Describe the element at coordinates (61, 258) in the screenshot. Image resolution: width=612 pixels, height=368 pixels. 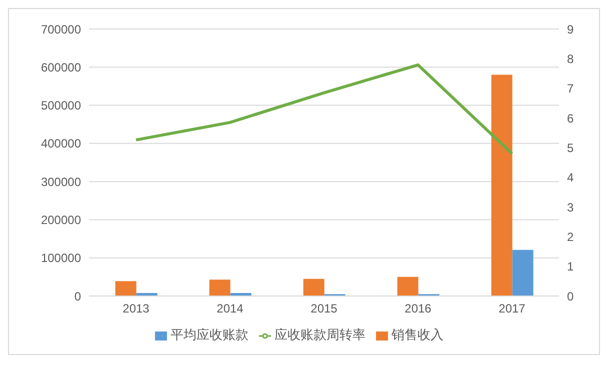
I see `y-tick-label: 100000` at that location.